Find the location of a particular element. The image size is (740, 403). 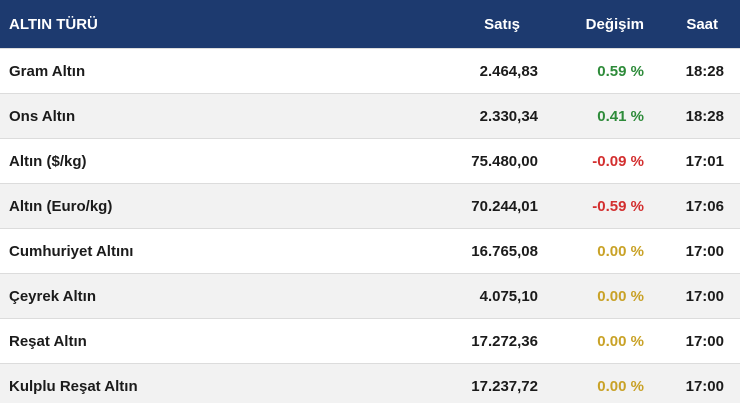

row-name: Kulplu Reşat Altın is located at coordinates (73, 386).